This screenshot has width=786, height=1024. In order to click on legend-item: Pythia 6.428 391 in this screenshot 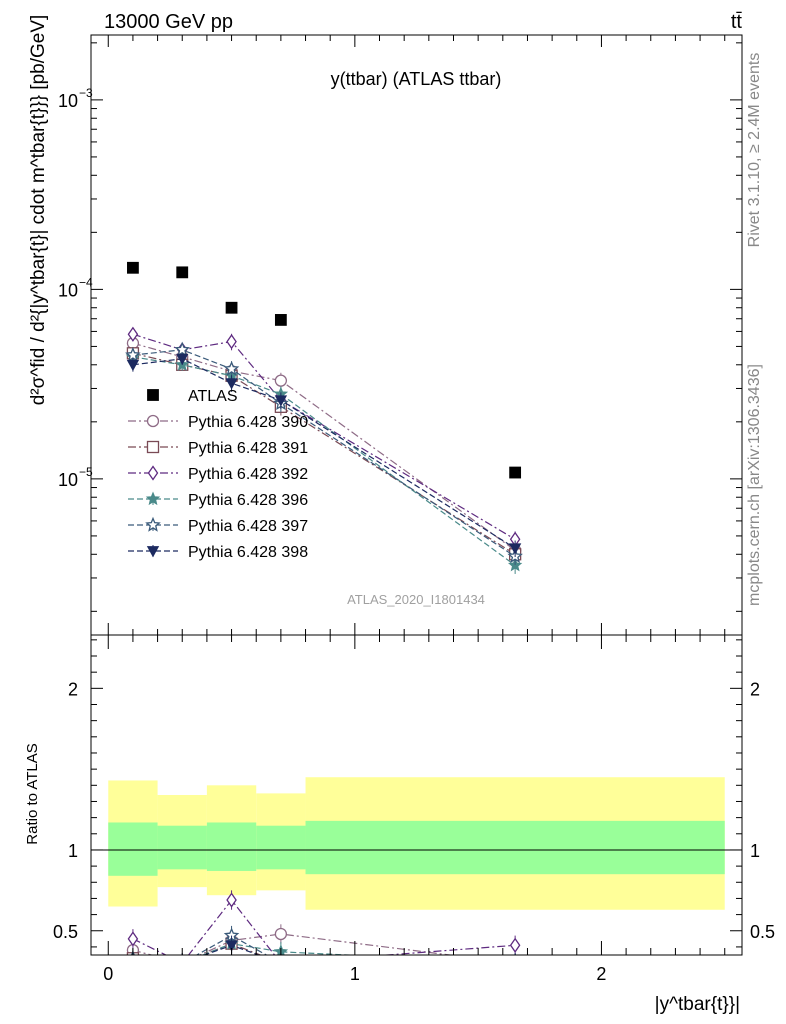, I will do `click(218, 448)`.